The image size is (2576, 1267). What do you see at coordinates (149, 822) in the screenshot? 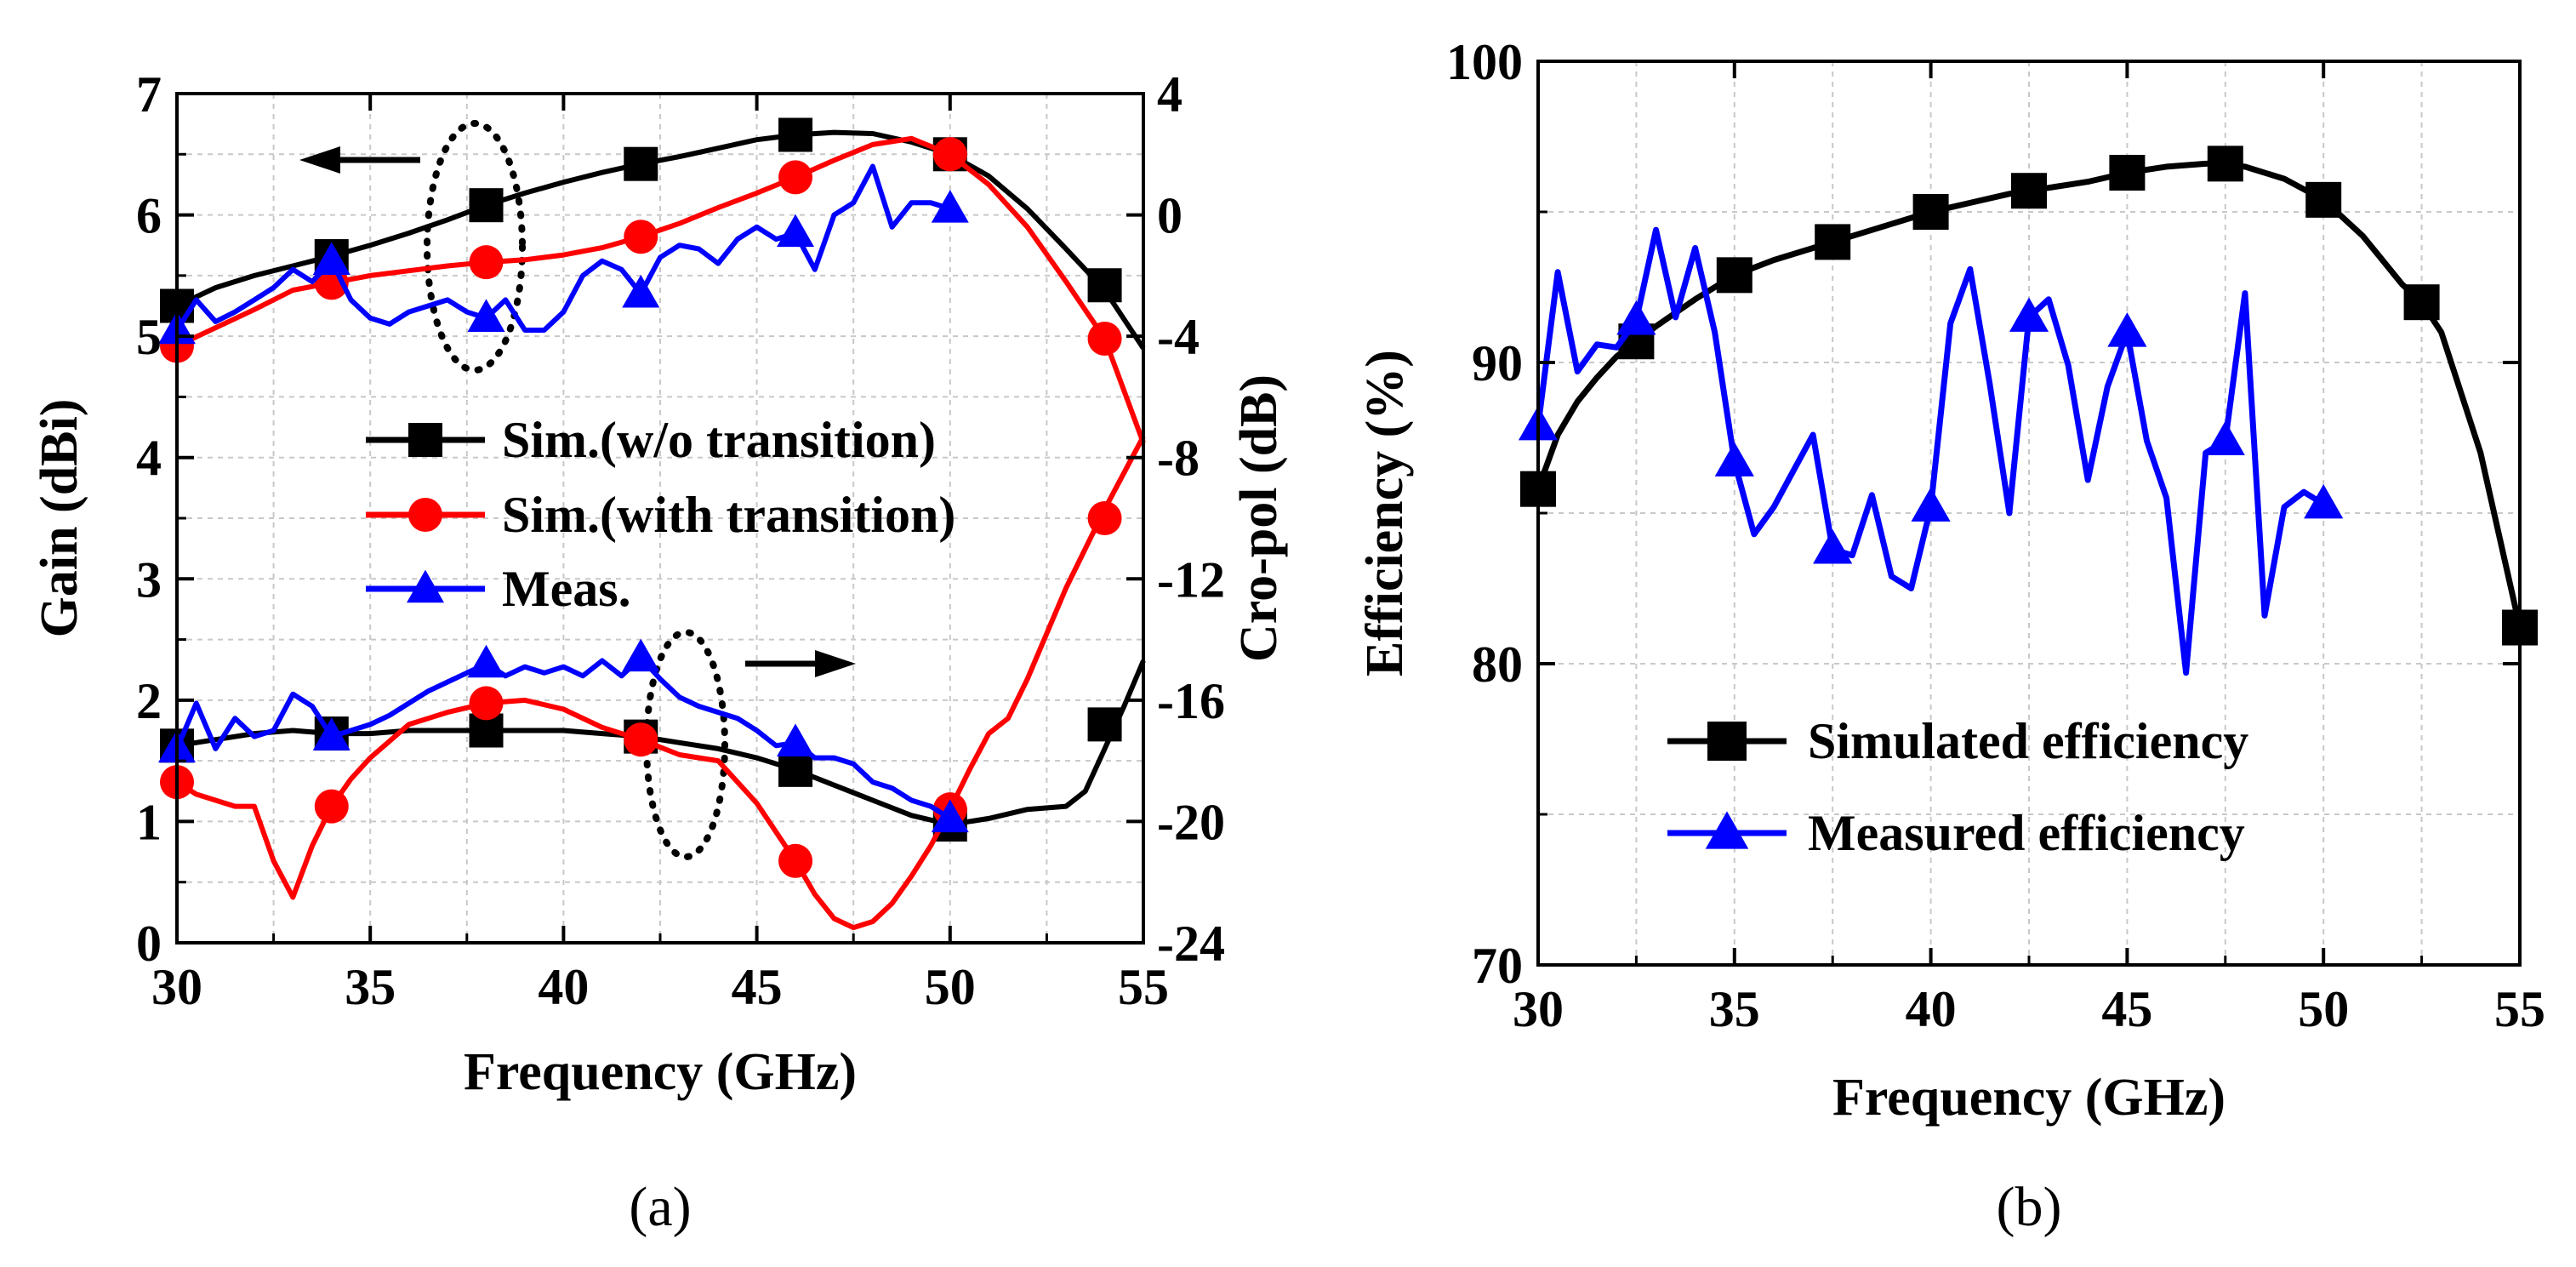
I see `y-tick-label: 1` at bounding box center [149, 822].